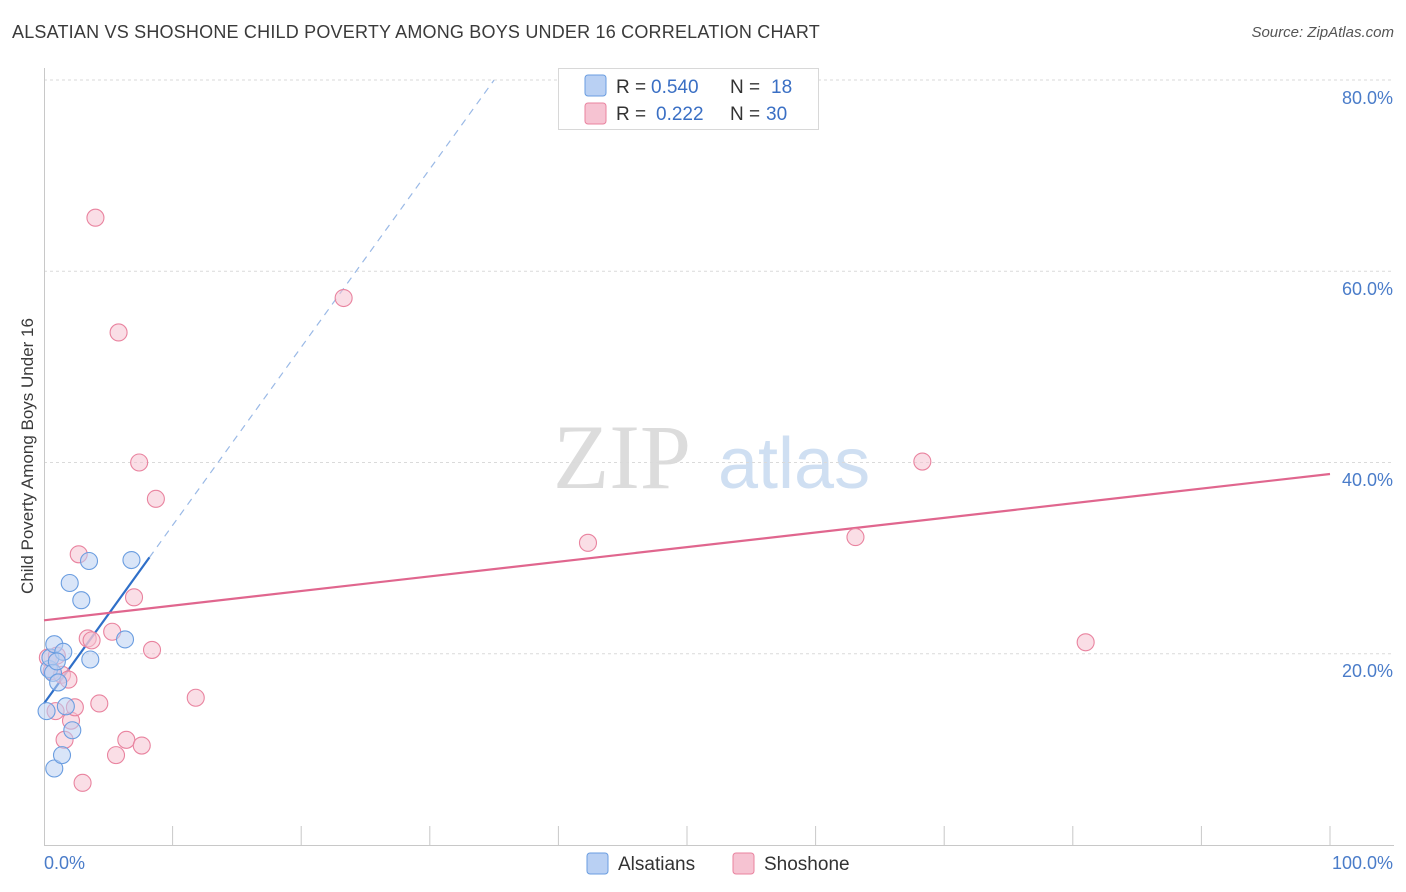 The height and width of the screenshot is (892, 1406). Describe the element at coordinates (1367, 98) in the screenshot. I see `y-tick-label-80: 80.0%` at that location.